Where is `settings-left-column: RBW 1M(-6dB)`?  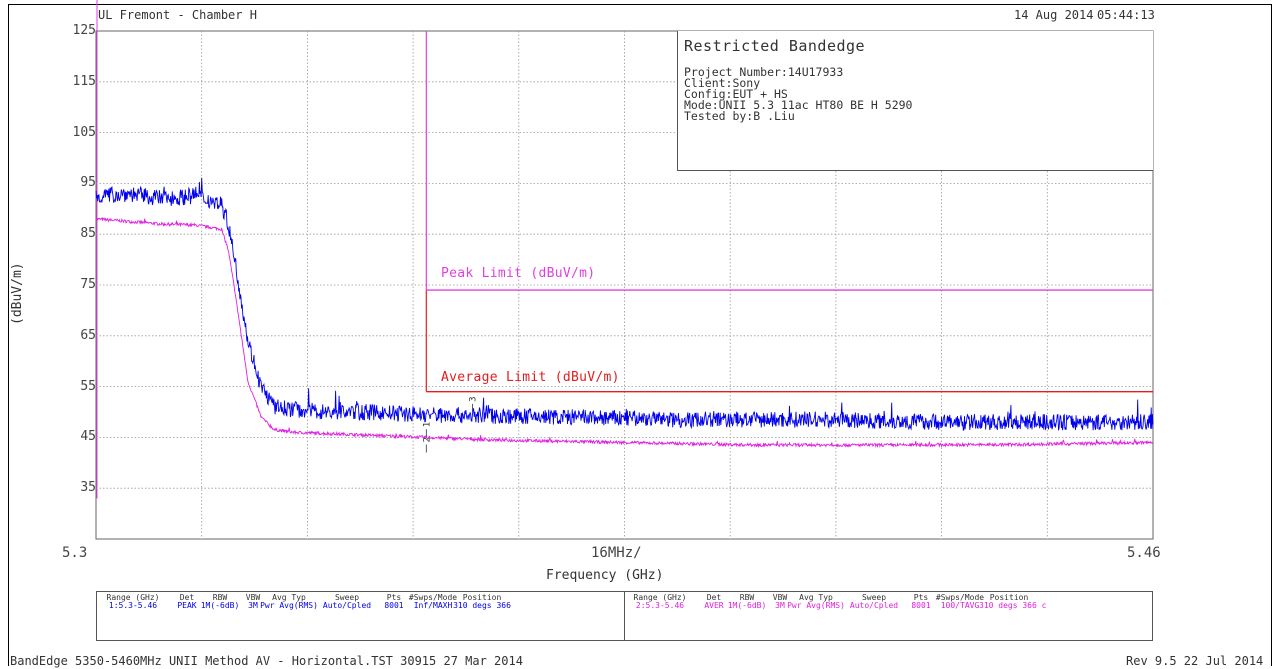 settings-left-column: RBW 1M(-6dB) is located at coordinates (220, 602).